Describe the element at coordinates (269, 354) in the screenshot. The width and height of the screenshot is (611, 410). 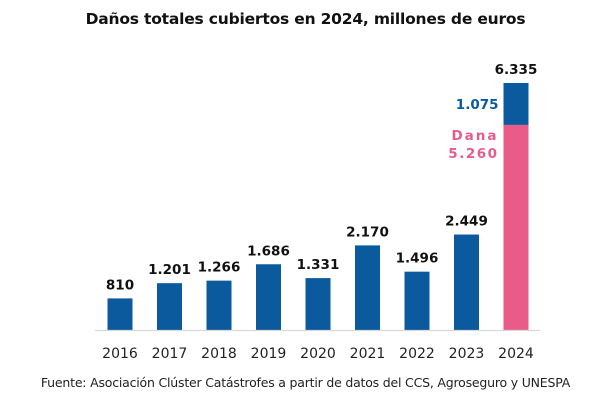
I see `x-tick-label-2019: 2019` at that location.